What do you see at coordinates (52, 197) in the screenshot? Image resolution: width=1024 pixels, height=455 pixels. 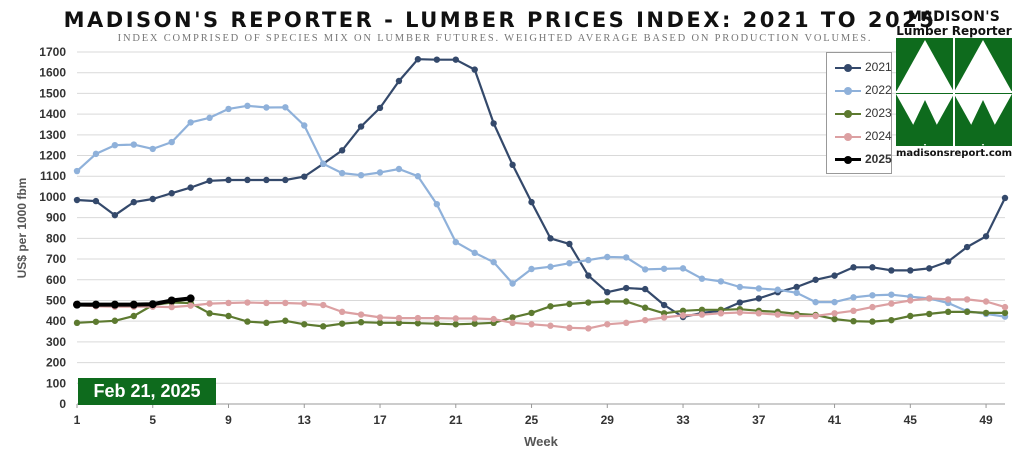 I see `y-tick-label: 1000` at bounding box center [52, 197].